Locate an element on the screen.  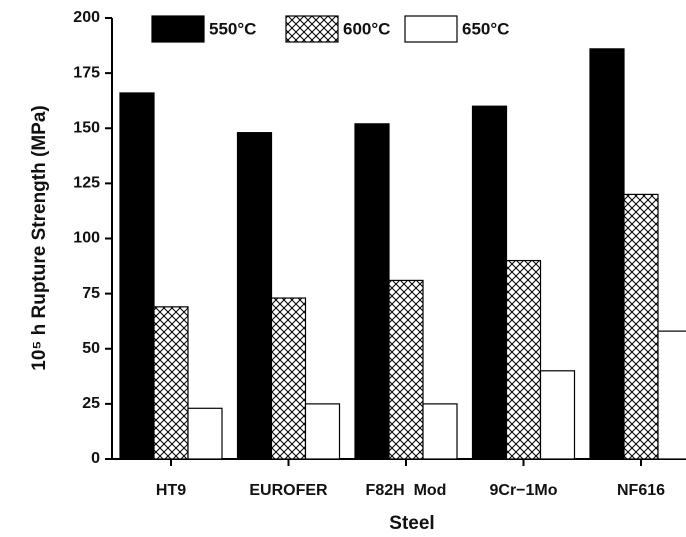
x-tick-label: F82H Mod is located at coordinates (406, 490).